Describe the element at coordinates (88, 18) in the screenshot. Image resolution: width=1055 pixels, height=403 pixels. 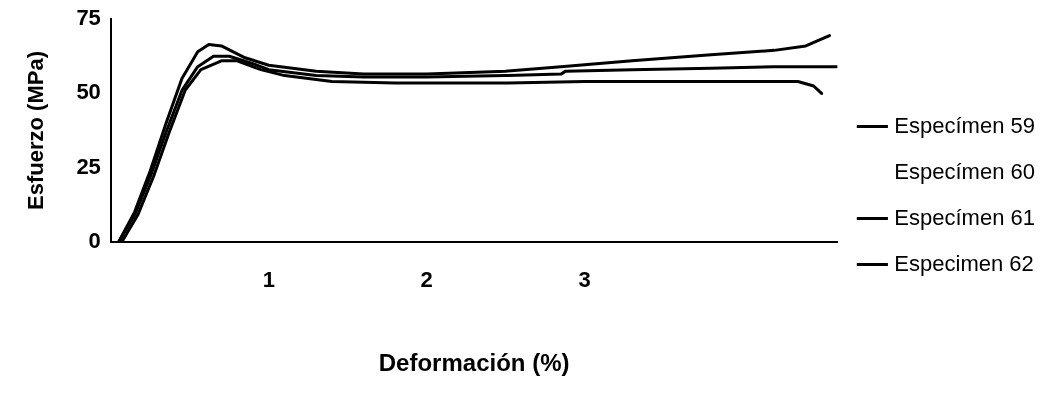
I see `y-tick-label: 75` at that location.